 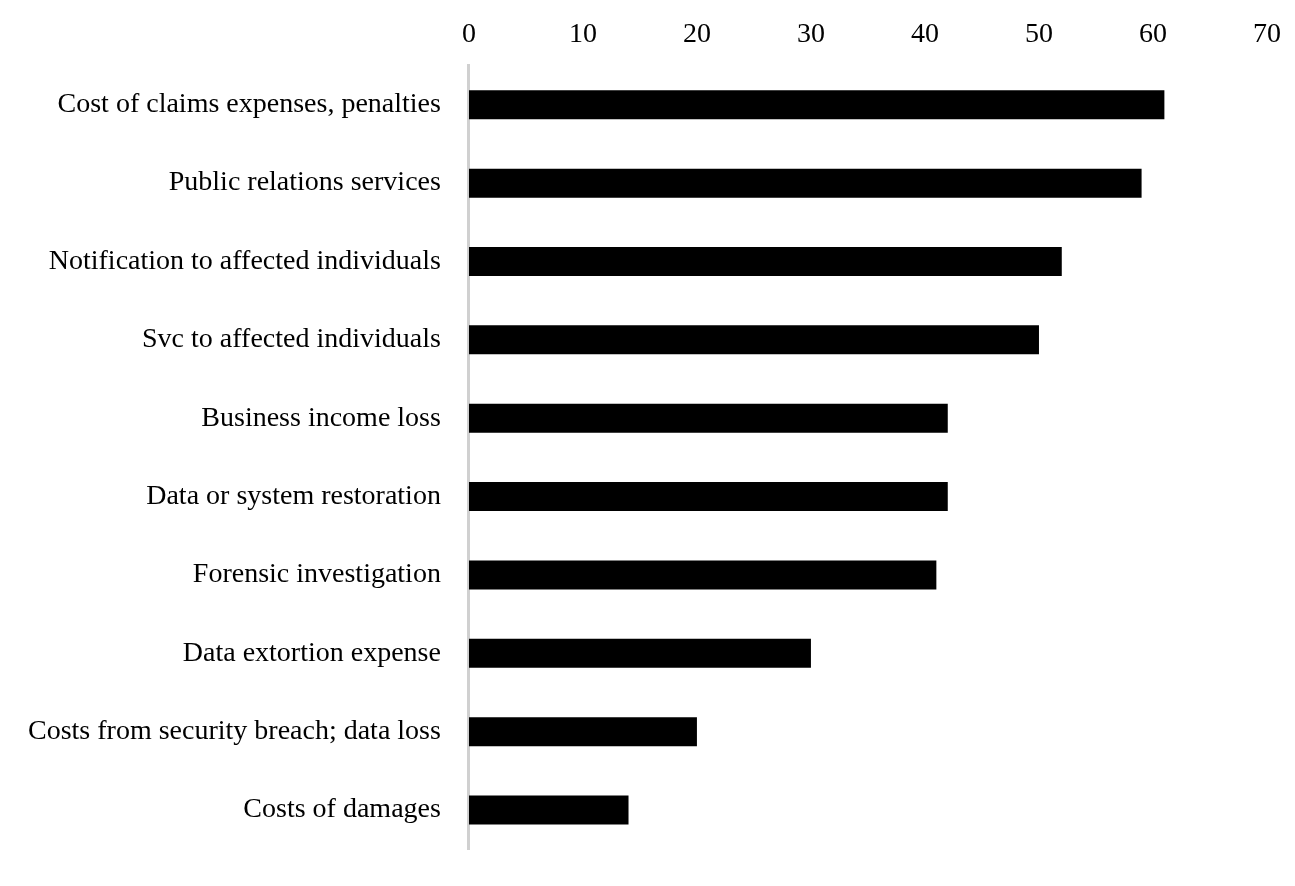 What do you see at coordinates (1038, 33) in the screenshot?
I see `x-tick-label: 50` at bounding box center [1038, 33].